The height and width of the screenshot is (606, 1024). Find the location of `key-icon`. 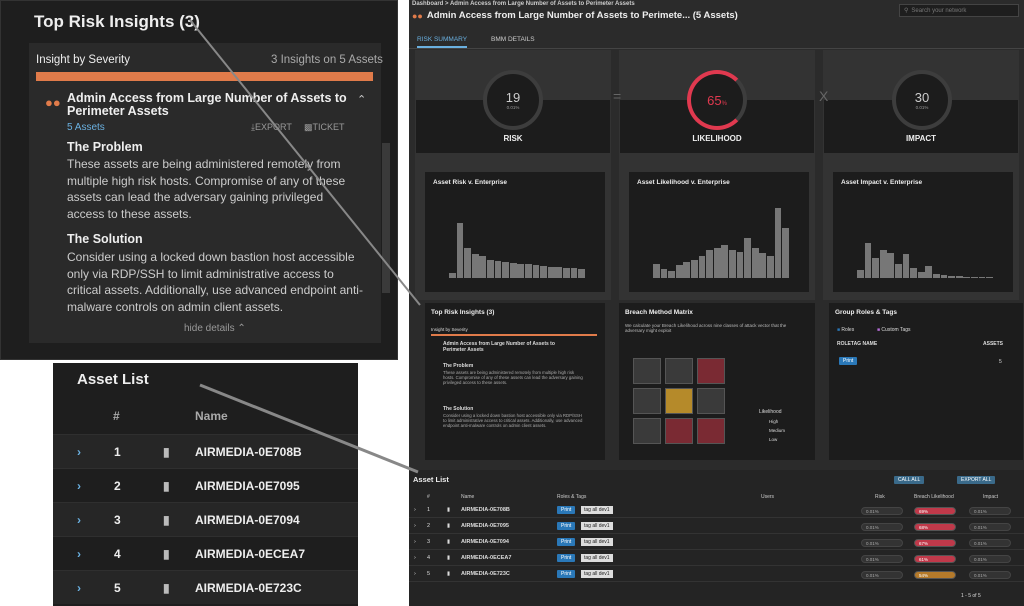

key-icon is located at coordinates (647, 401).